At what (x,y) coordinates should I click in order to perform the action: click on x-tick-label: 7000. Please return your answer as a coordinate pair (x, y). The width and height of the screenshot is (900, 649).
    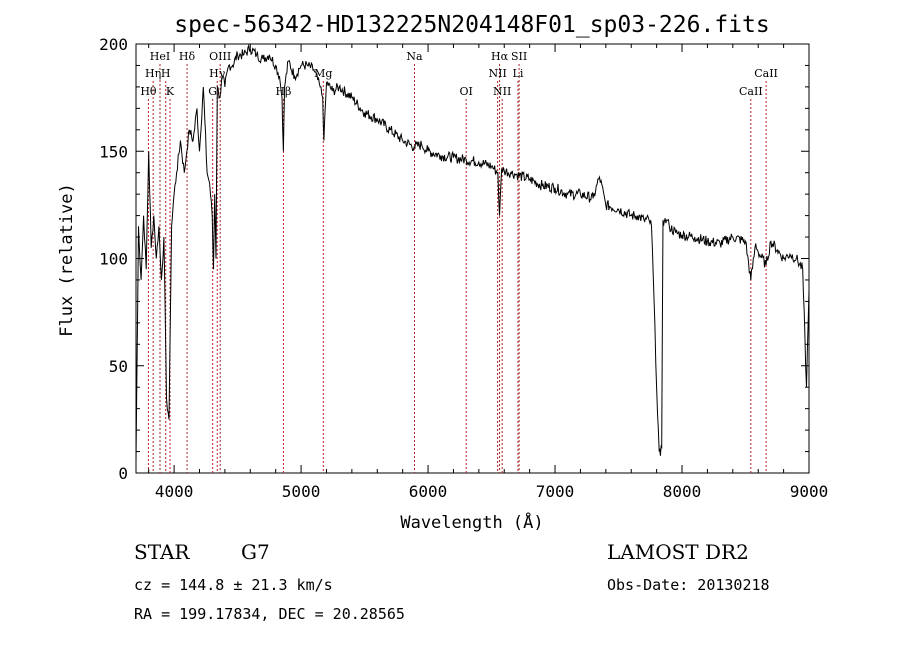
    Looking at the image, I should click on (555, 491).